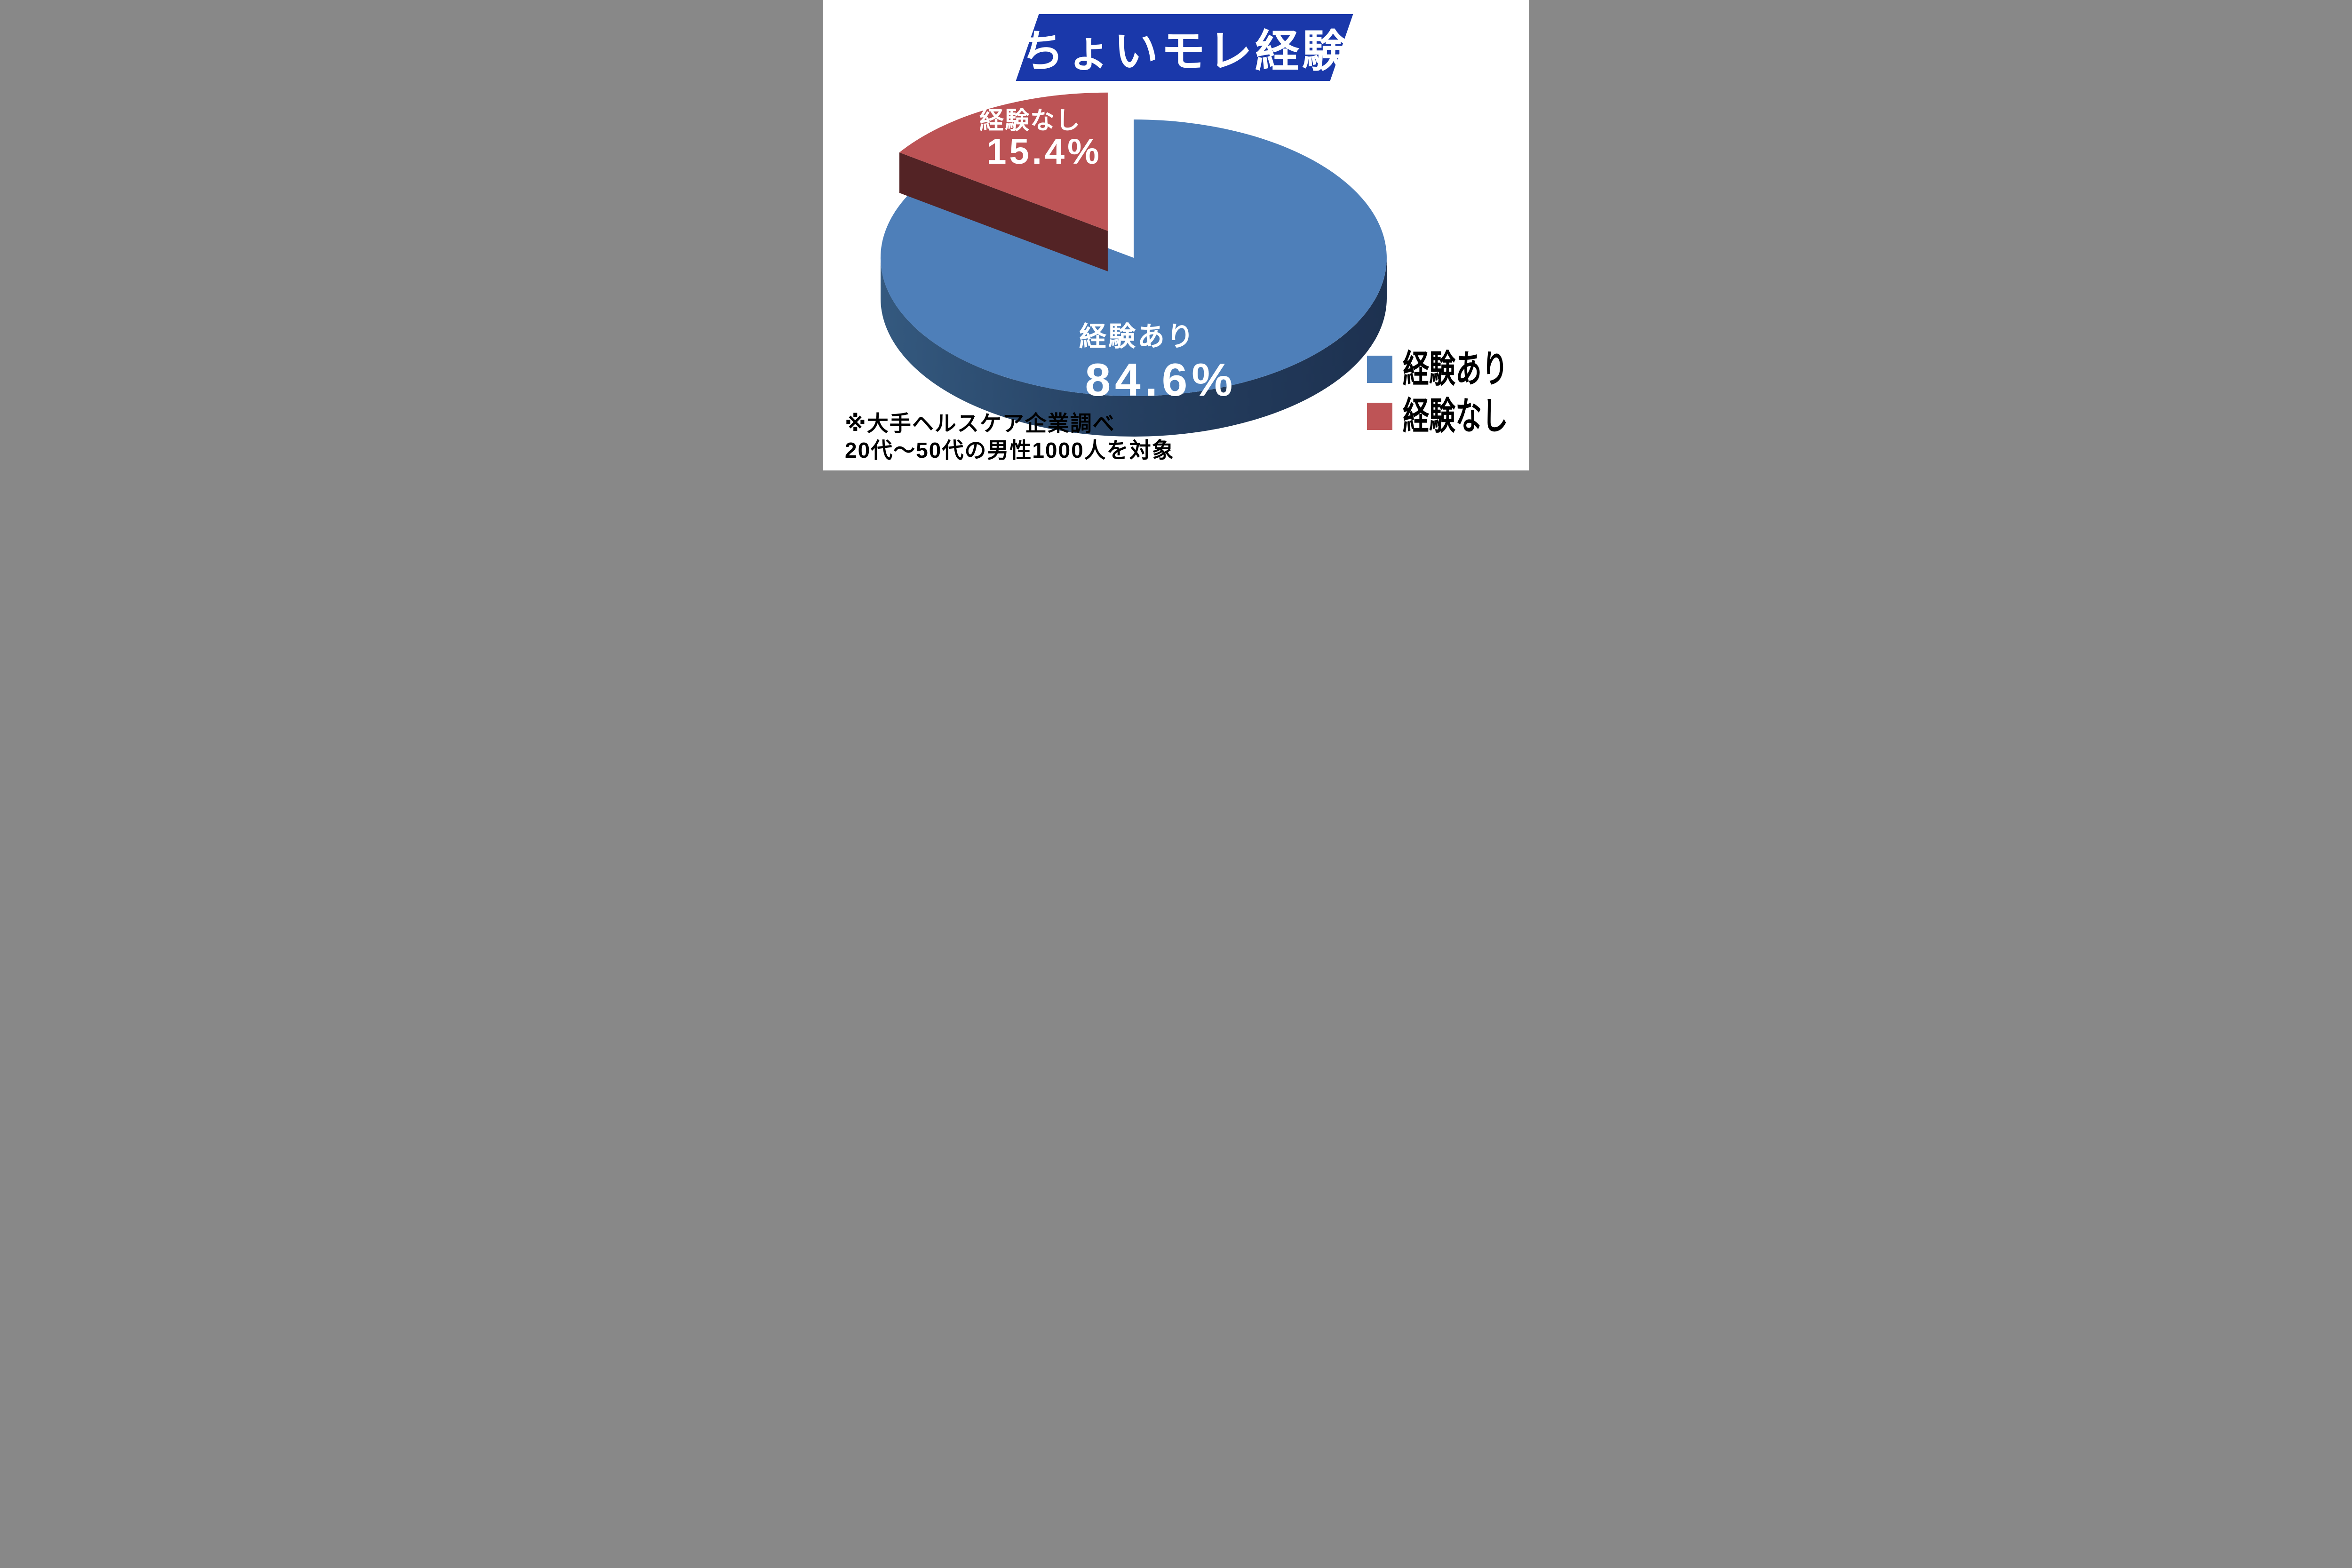 The width and height of the screenshot is (2352, 1568). I want to click on footnote-line-1: ※大手ヘルスケア企業調べ, so click(980, 423).